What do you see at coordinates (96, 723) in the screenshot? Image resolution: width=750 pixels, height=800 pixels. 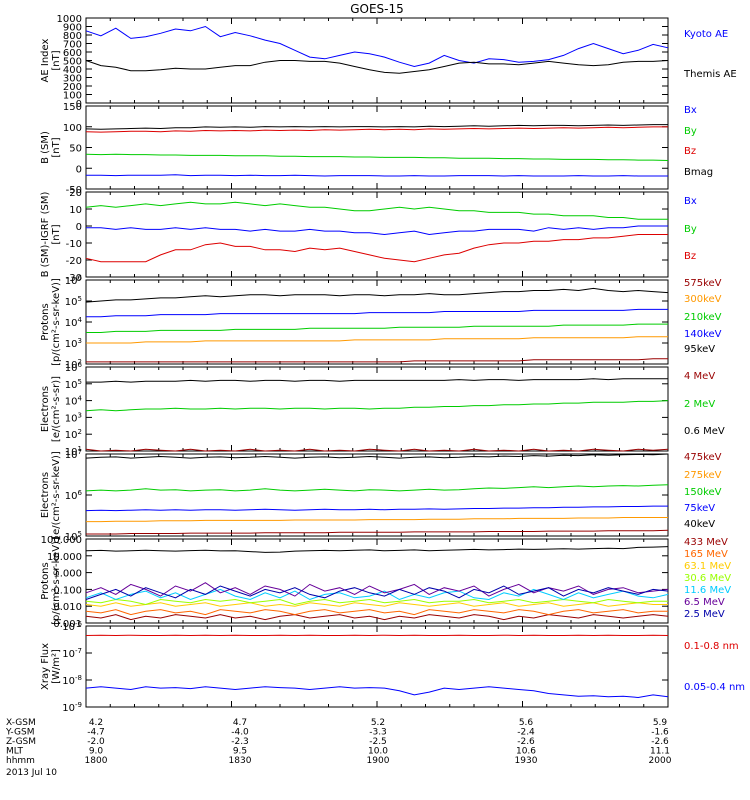 I see `x-row-value: 4.2` at bounding box center [96, 723].